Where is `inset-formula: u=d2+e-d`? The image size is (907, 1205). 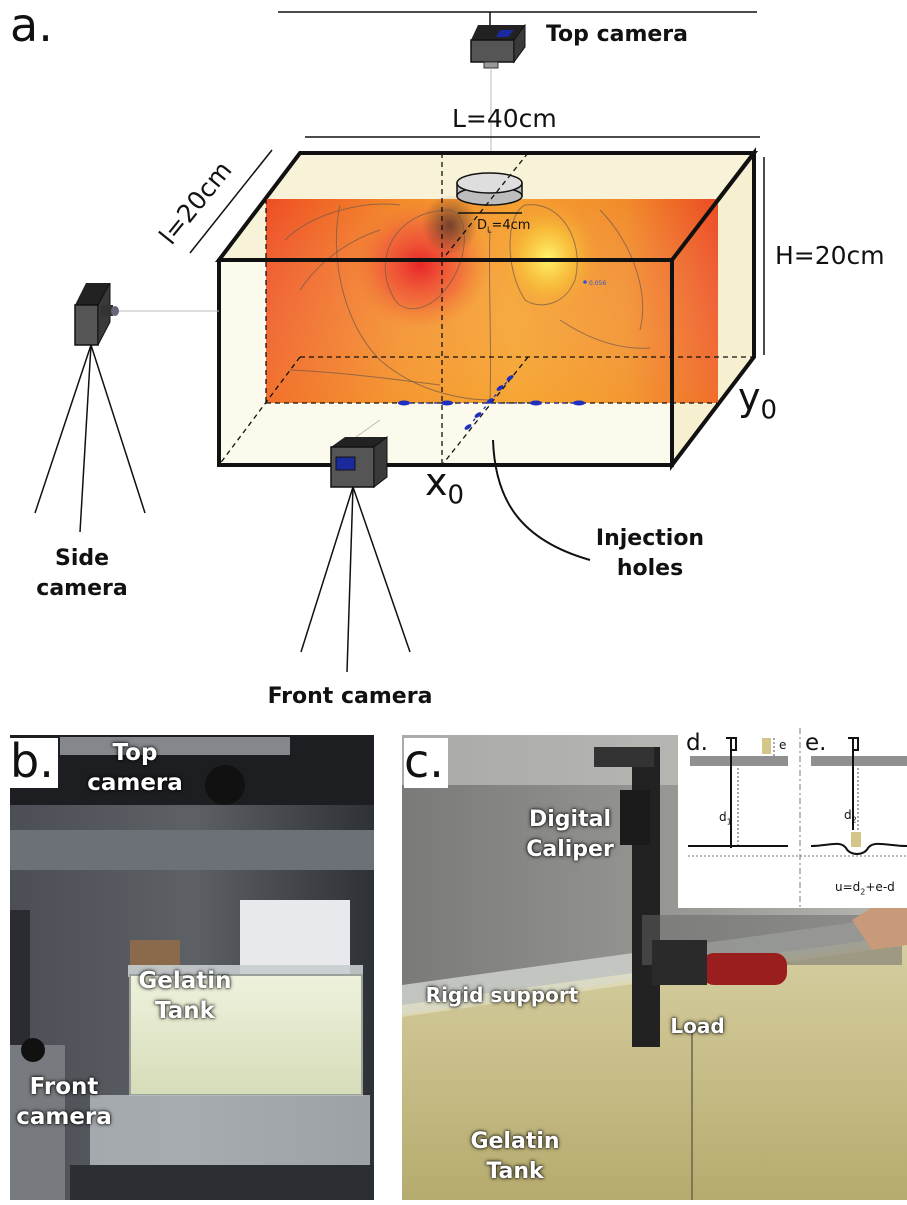 inset-formula: u=d2+e-d is located at coordinates (865, 888).